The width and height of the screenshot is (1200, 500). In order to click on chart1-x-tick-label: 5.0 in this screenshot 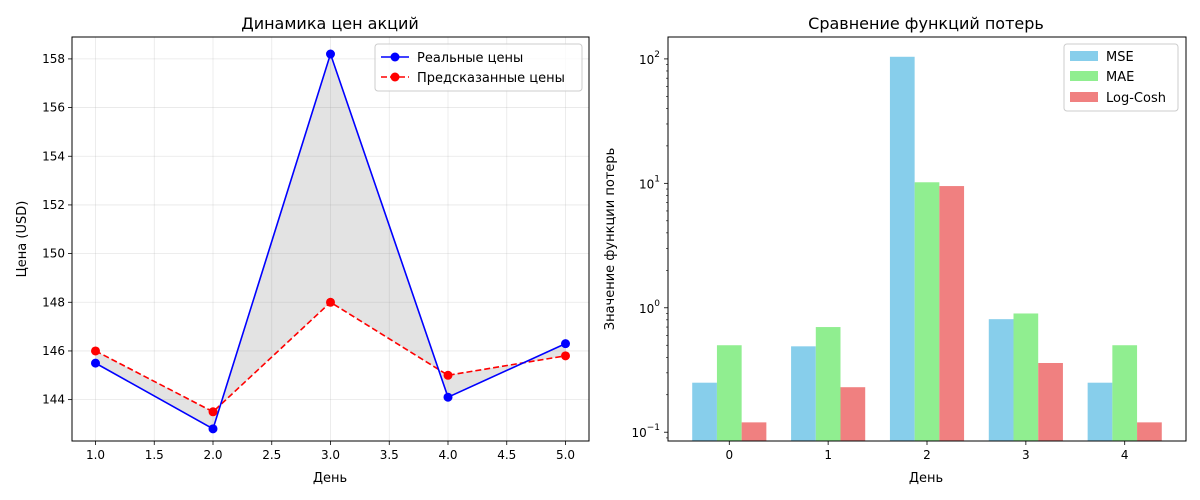, I will do `click(565, 455)`.